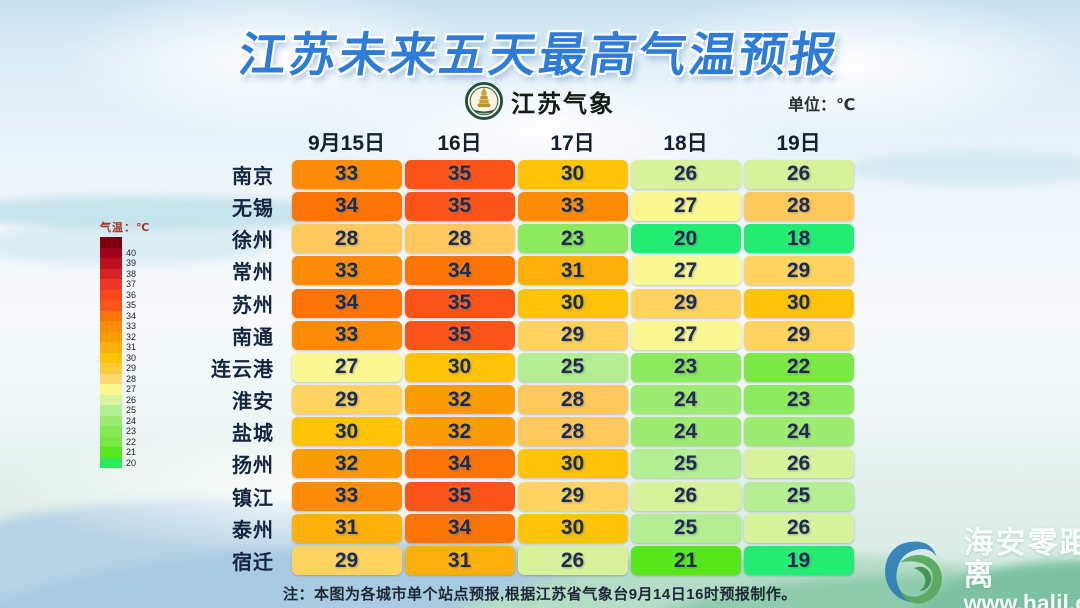 Image resolution: width=1080 pixels, height=608 pixels. I want to click on watermark-texts: 海安零距离 www.haljl.com, so click(1022, 568).